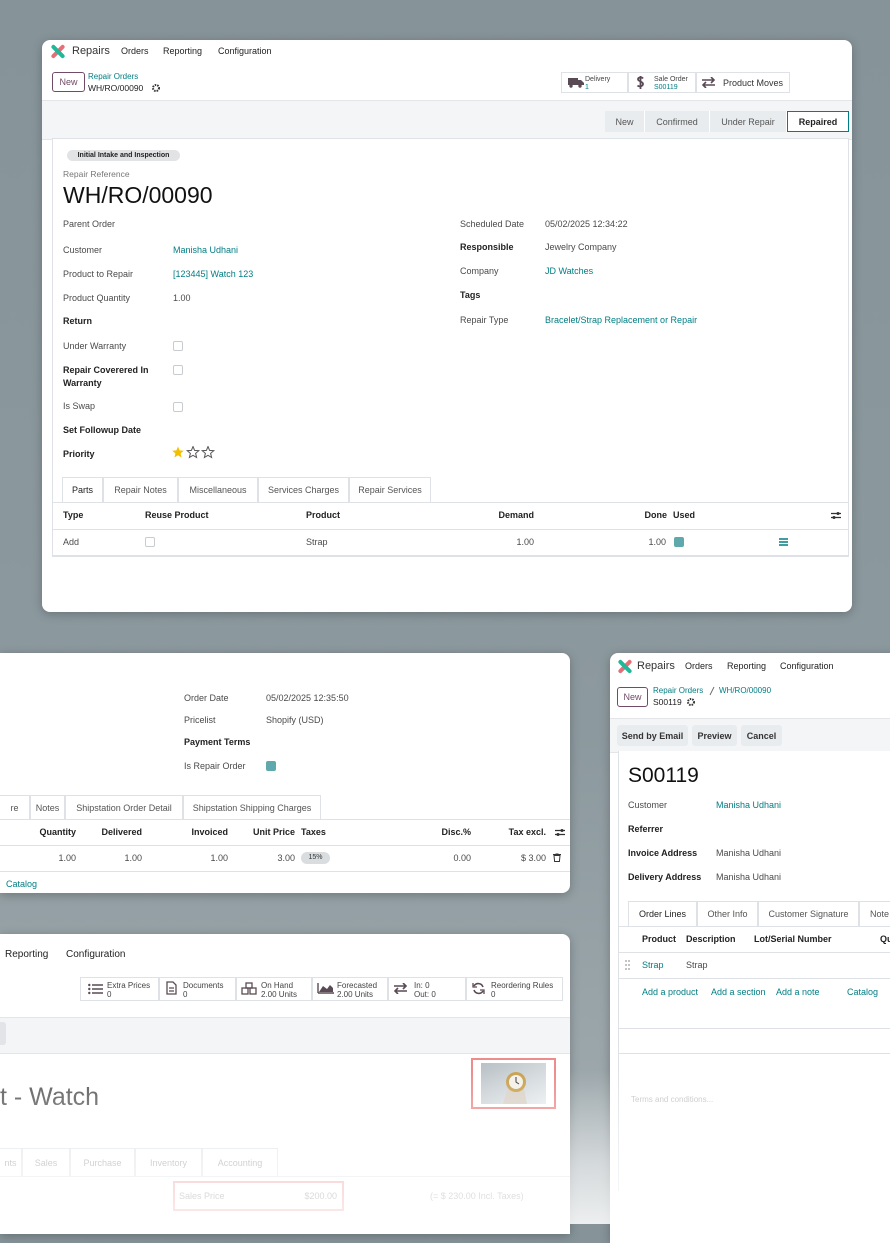 This screenshot has height=1243, width=890. I want to click on stage-active: Repaired, so click(818, 121).